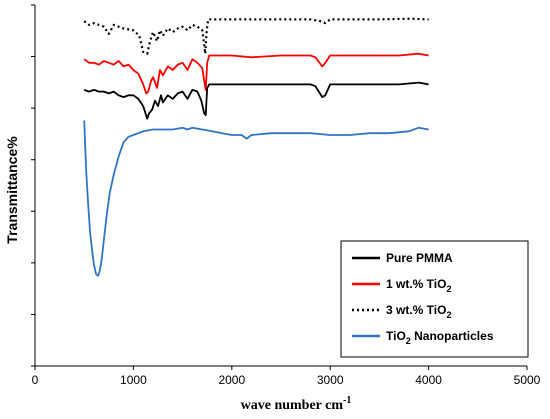 Image resolution: width=550 pixels, height=419 pixels. I want to click on legend-box, so click(434, 299).